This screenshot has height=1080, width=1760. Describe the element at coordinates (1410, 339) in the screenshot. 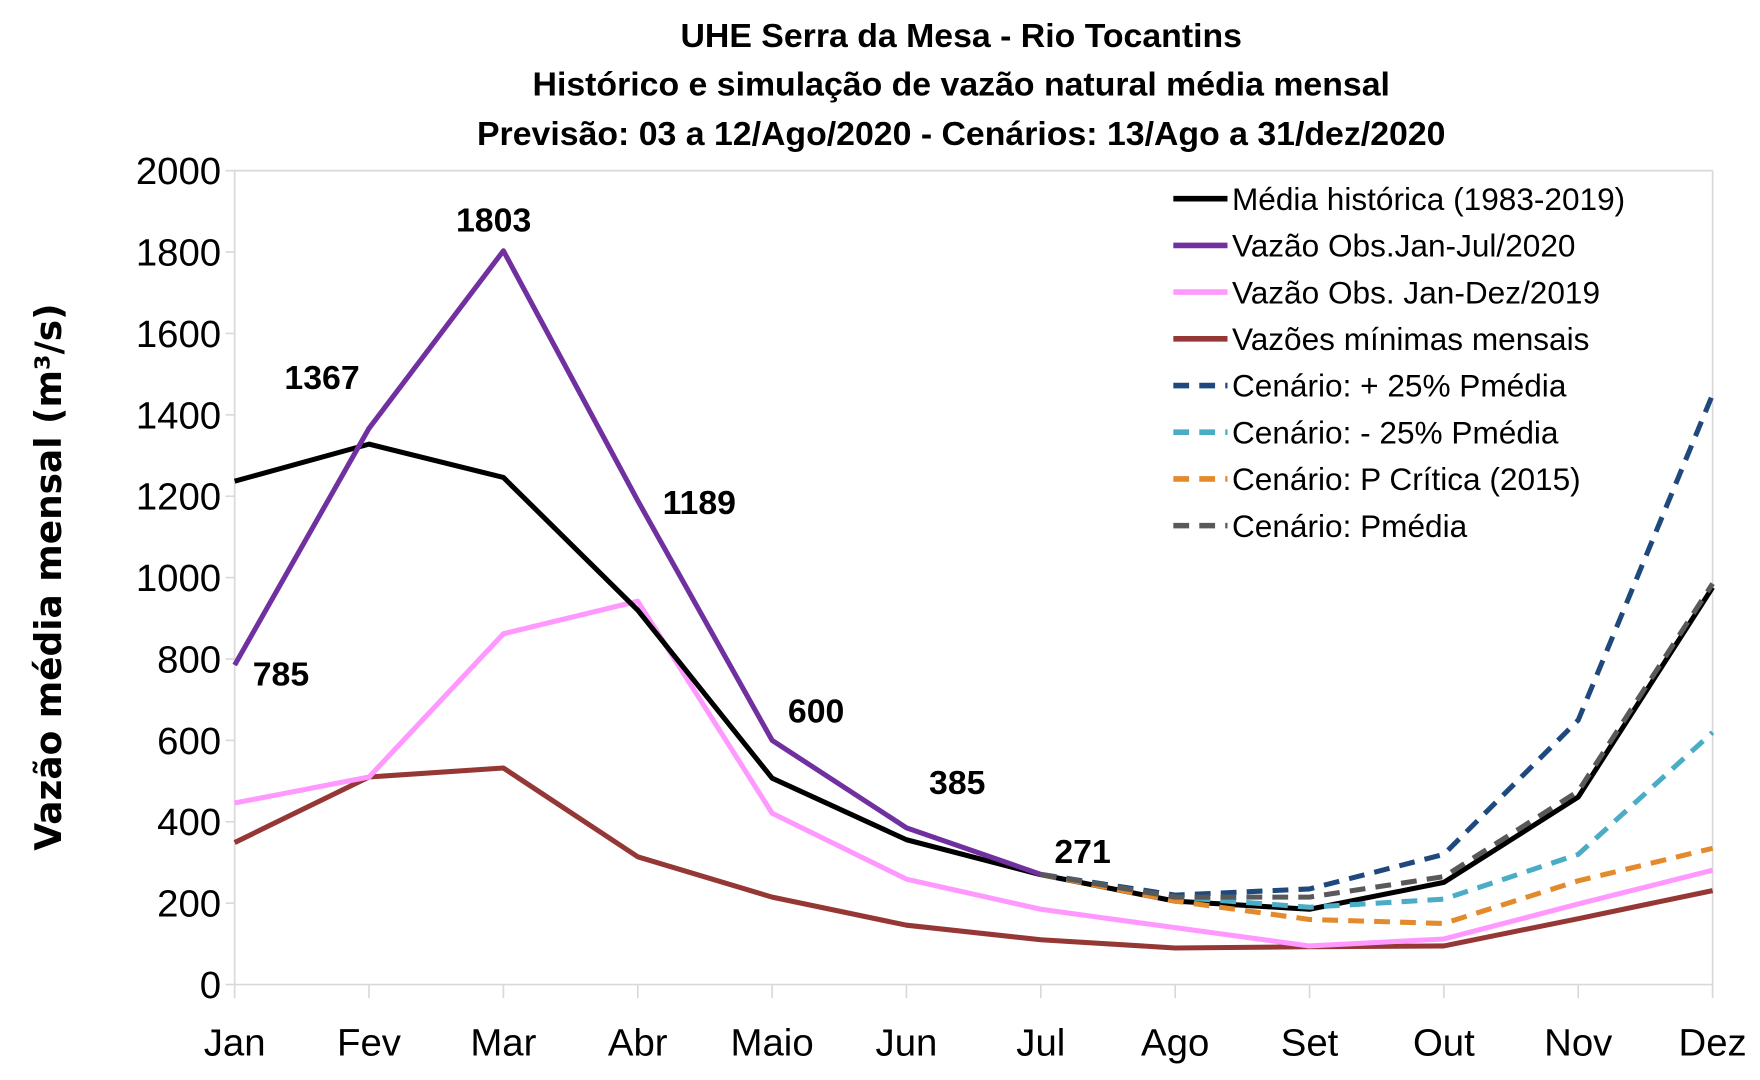

I see `legend-label: Vazões mínimas mensais` at that location.